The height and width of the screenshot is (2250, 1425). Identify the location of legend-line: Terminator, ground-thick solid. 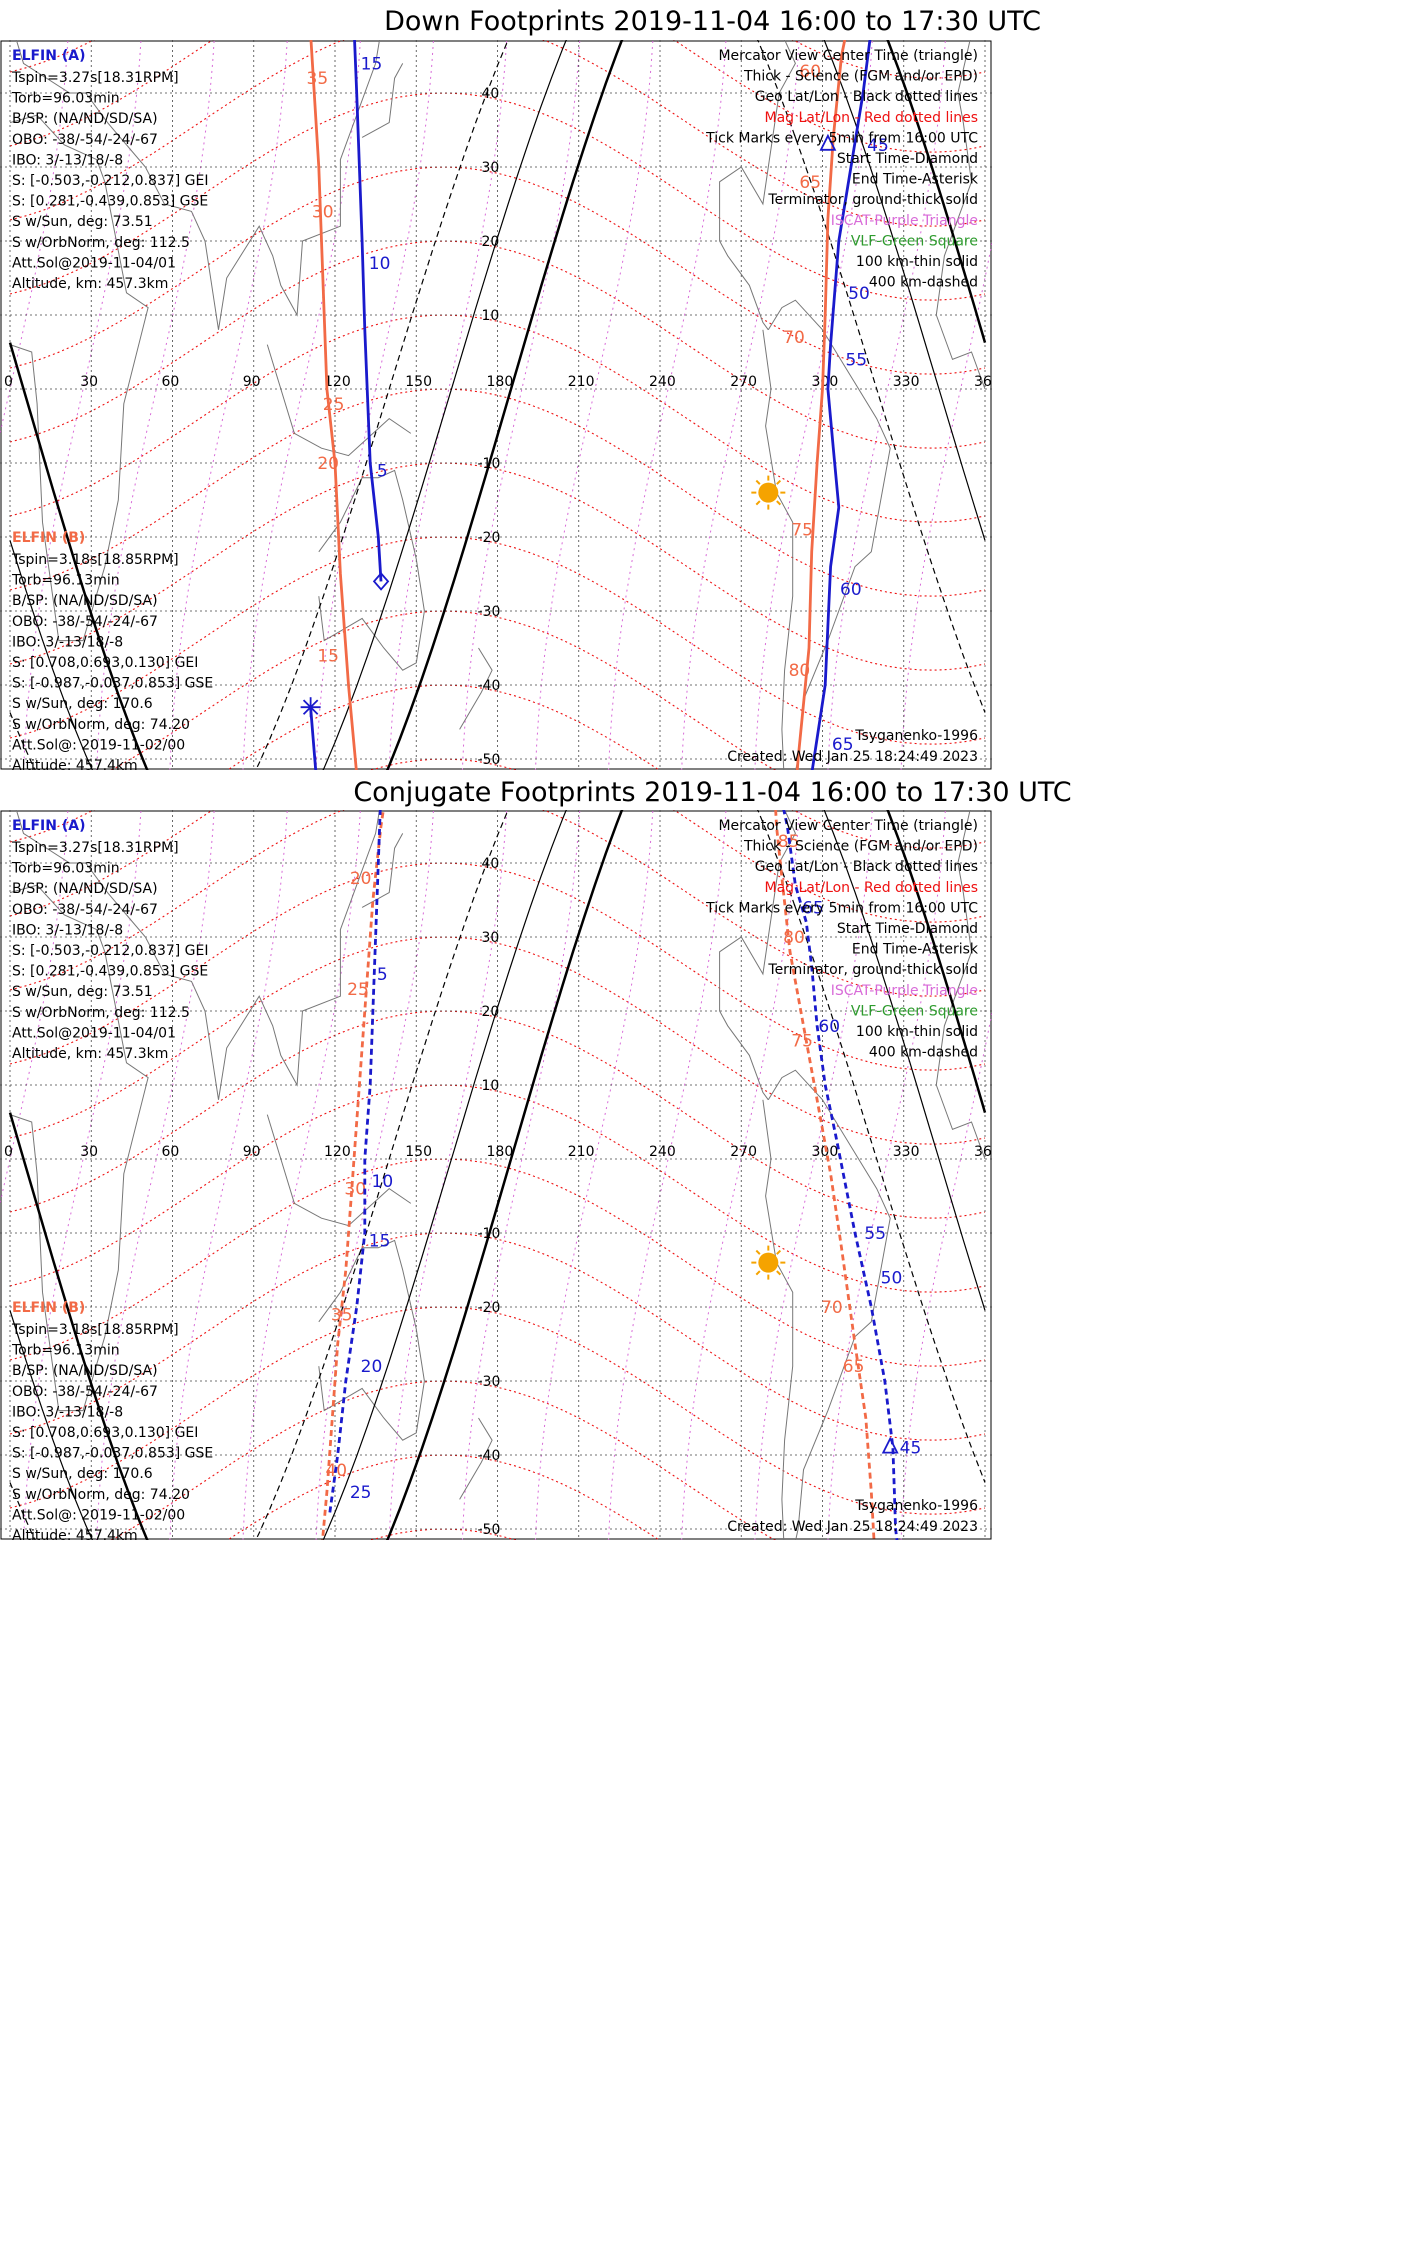
(872, 970).